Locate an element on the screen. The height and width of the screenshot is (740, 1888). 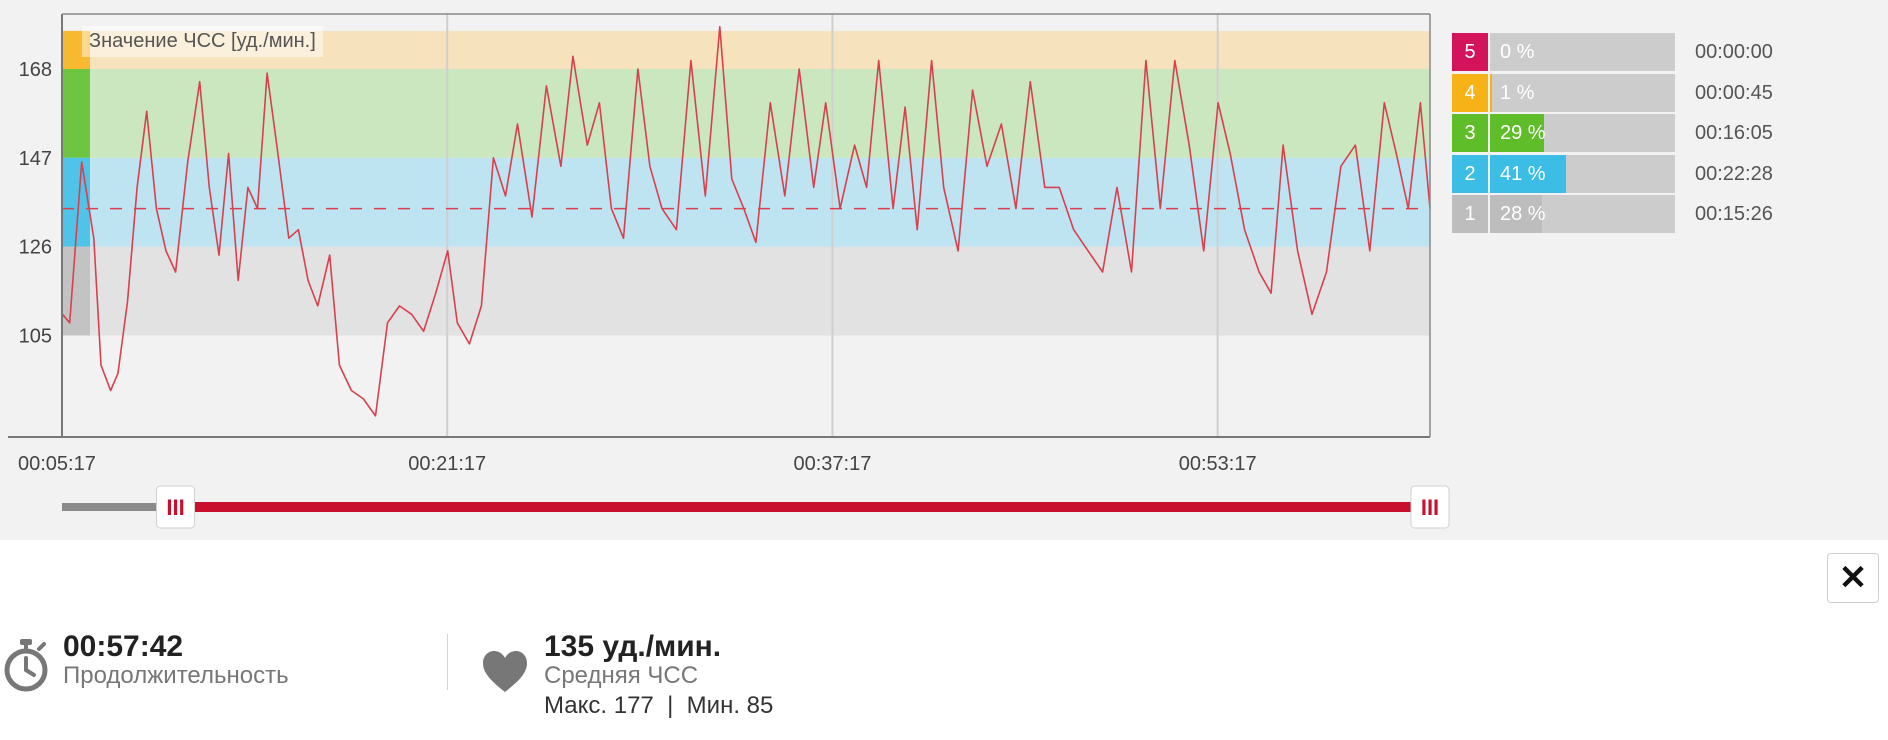
zone-row-4: 4 1 % 00:00:45 is located at coordinates (1618, 92).